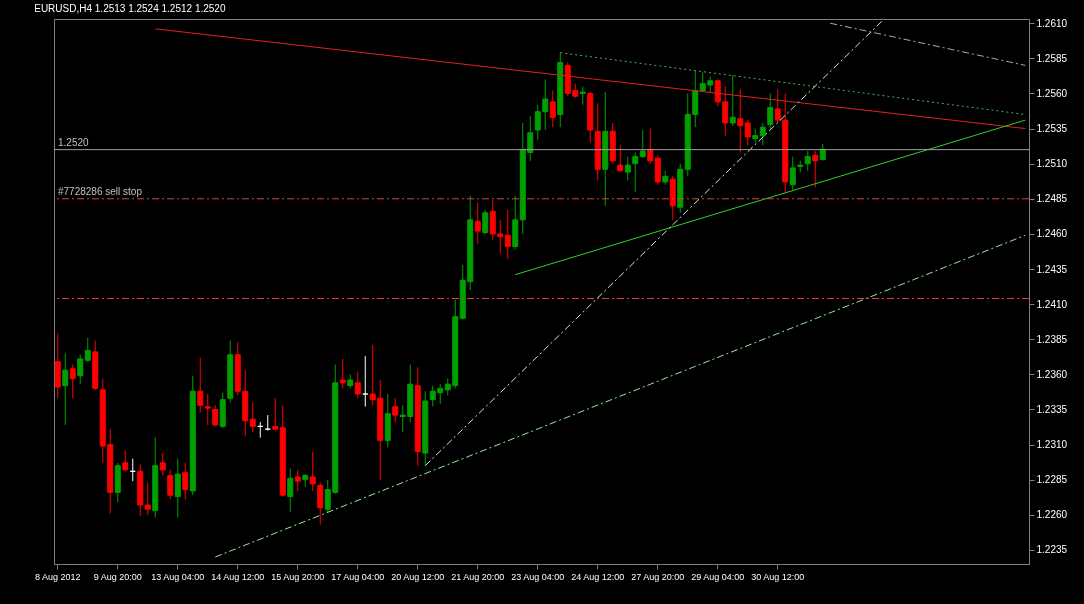 The width and height of the screenshot is (1084, 604). Describe the element at coordinates (1052, 445) in the screenshot. I see `y-tick-label: 1.2310` at that location.